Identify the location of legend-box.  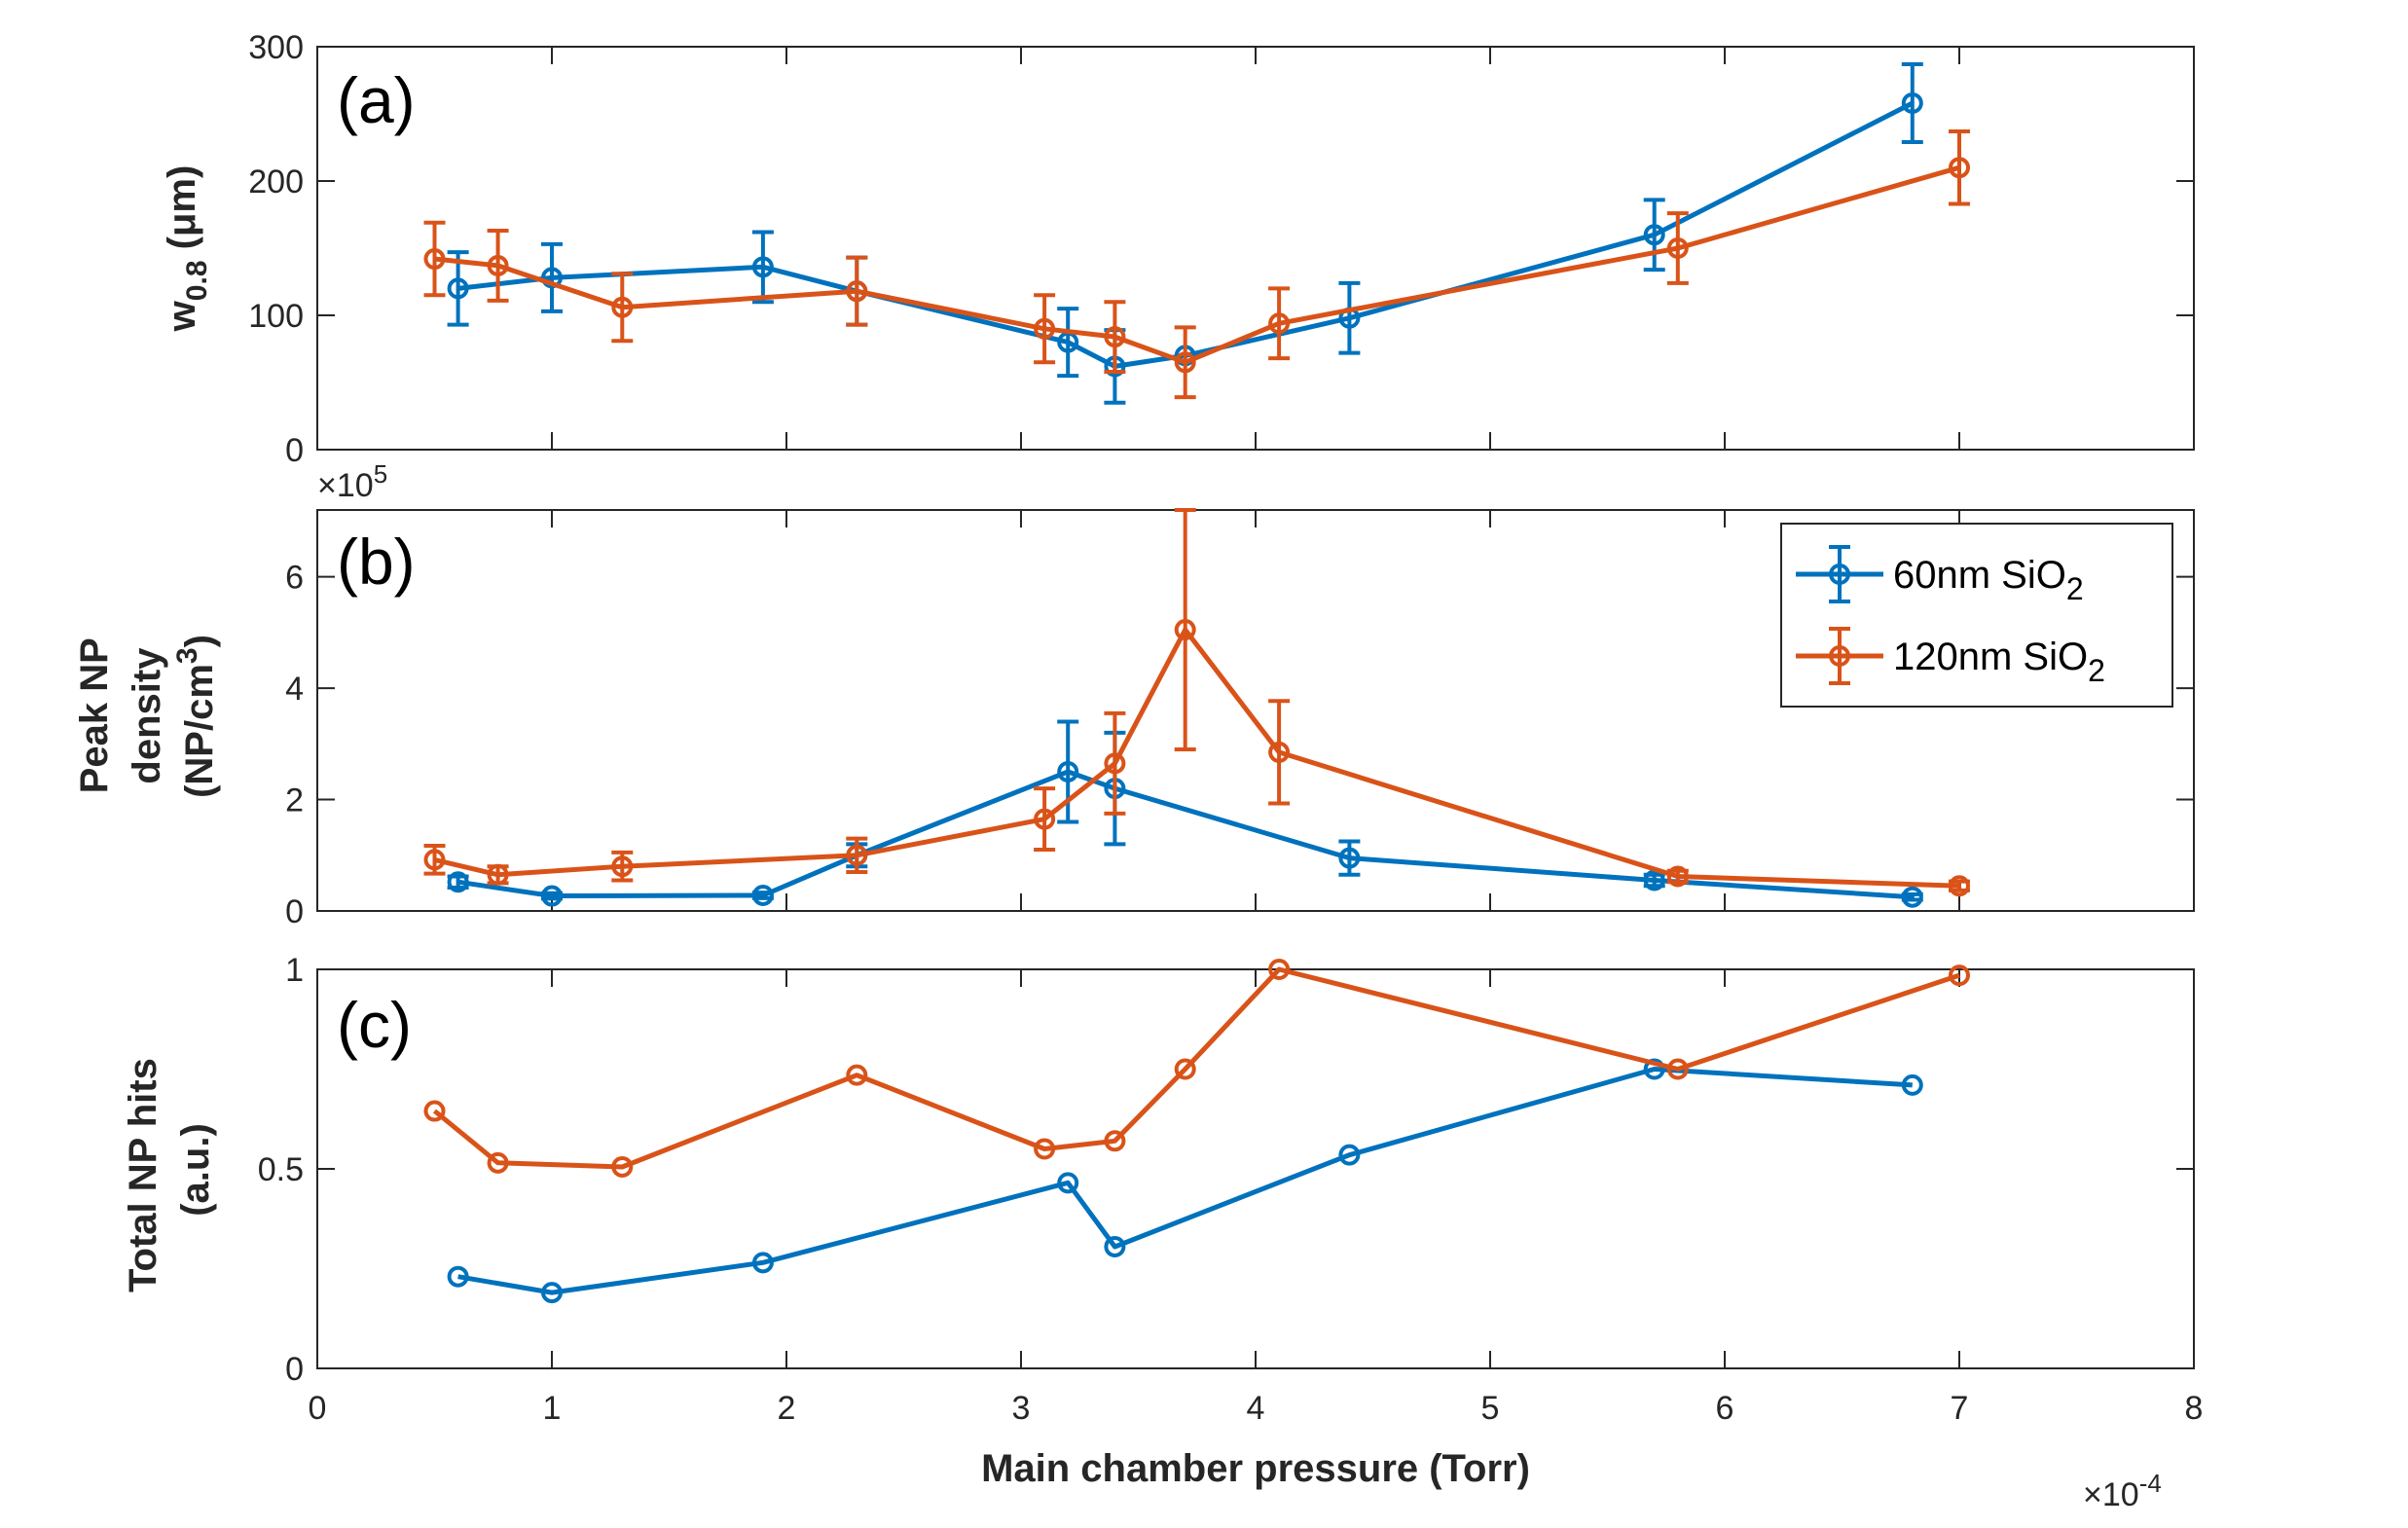
(1976, 615).